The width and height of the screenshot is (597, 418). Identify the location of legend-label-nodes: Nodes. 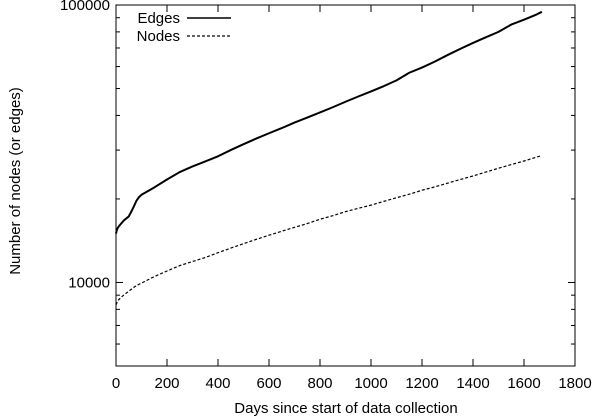
(158, 36).